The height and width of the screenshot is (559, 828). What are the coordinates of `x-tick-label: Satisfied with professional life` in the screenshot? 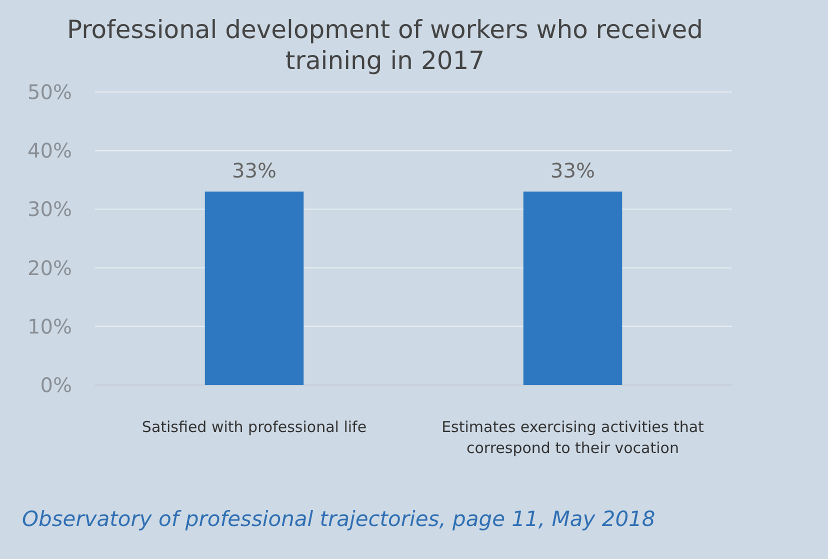 It's located at (254, 427).